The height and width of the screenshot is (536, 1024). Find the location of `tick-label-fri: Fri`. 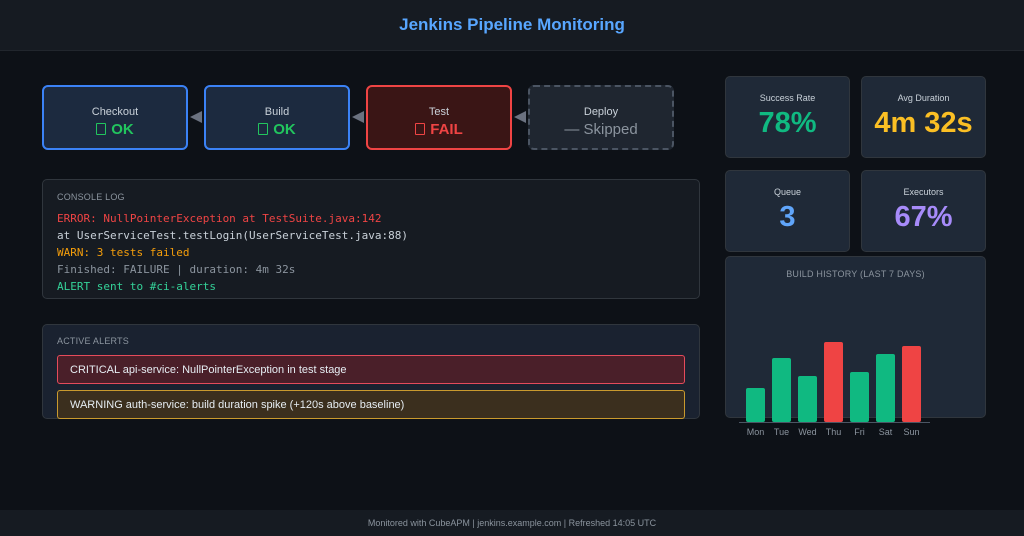

tick-label-fri: Fri is located at coordinates (859, 432).